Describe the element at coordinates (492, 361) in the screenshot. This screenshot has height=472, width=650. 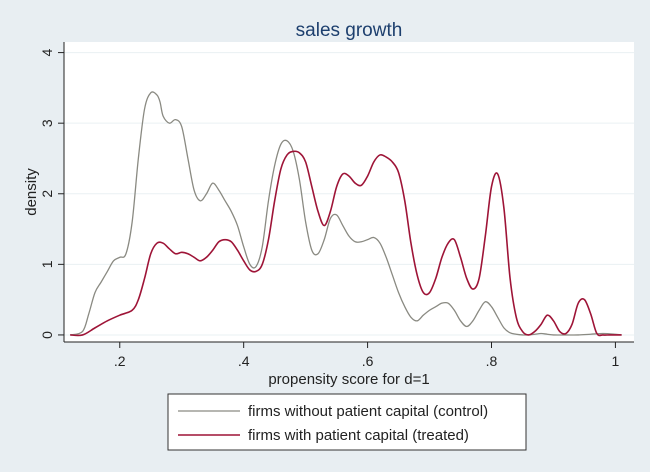
I see `x-tick-label-3: .8` at that location.